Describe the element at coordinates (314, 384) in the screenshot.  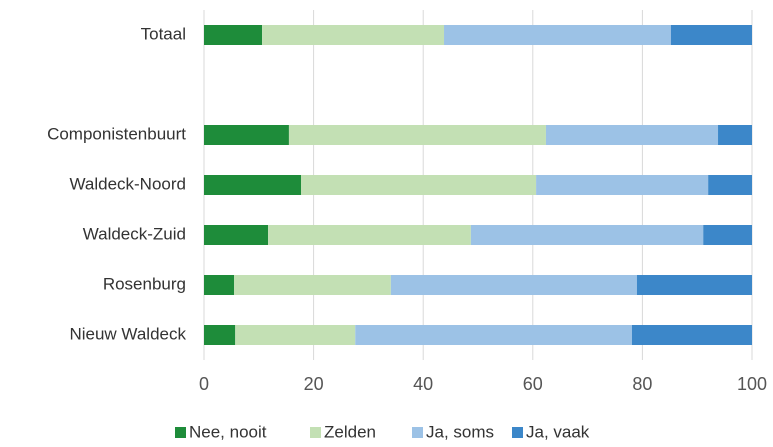
I see `x-tick-label: 20` at that location.